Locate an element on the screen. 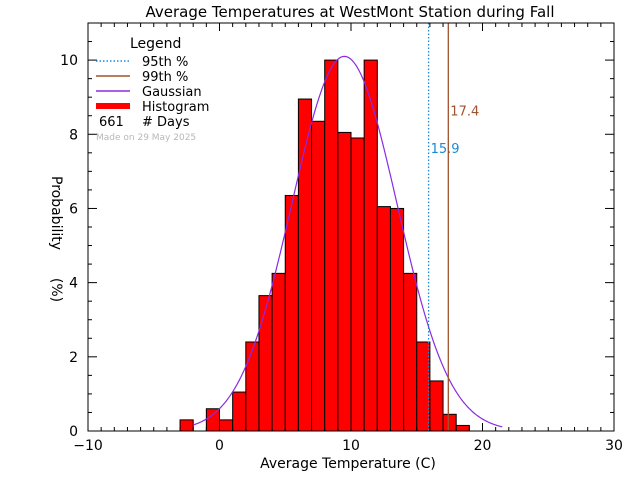  legend-label-gaussian: Gaussian is located at coordinates (172, 92).